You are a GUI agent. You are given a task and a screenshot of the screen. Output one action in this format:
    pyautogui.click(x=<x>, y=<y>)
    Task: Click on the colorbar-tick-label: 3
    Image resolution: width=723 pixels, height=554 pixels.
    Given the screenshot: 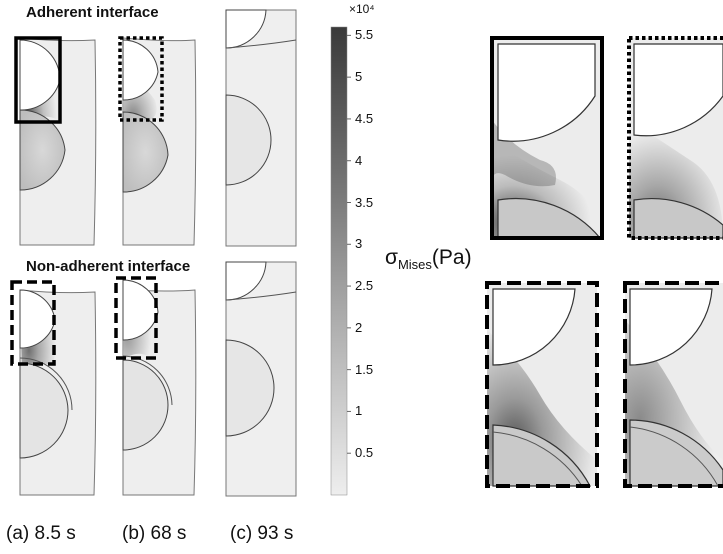 What is the action you would take?
    pyautogui.click(x=359, y=244)
    